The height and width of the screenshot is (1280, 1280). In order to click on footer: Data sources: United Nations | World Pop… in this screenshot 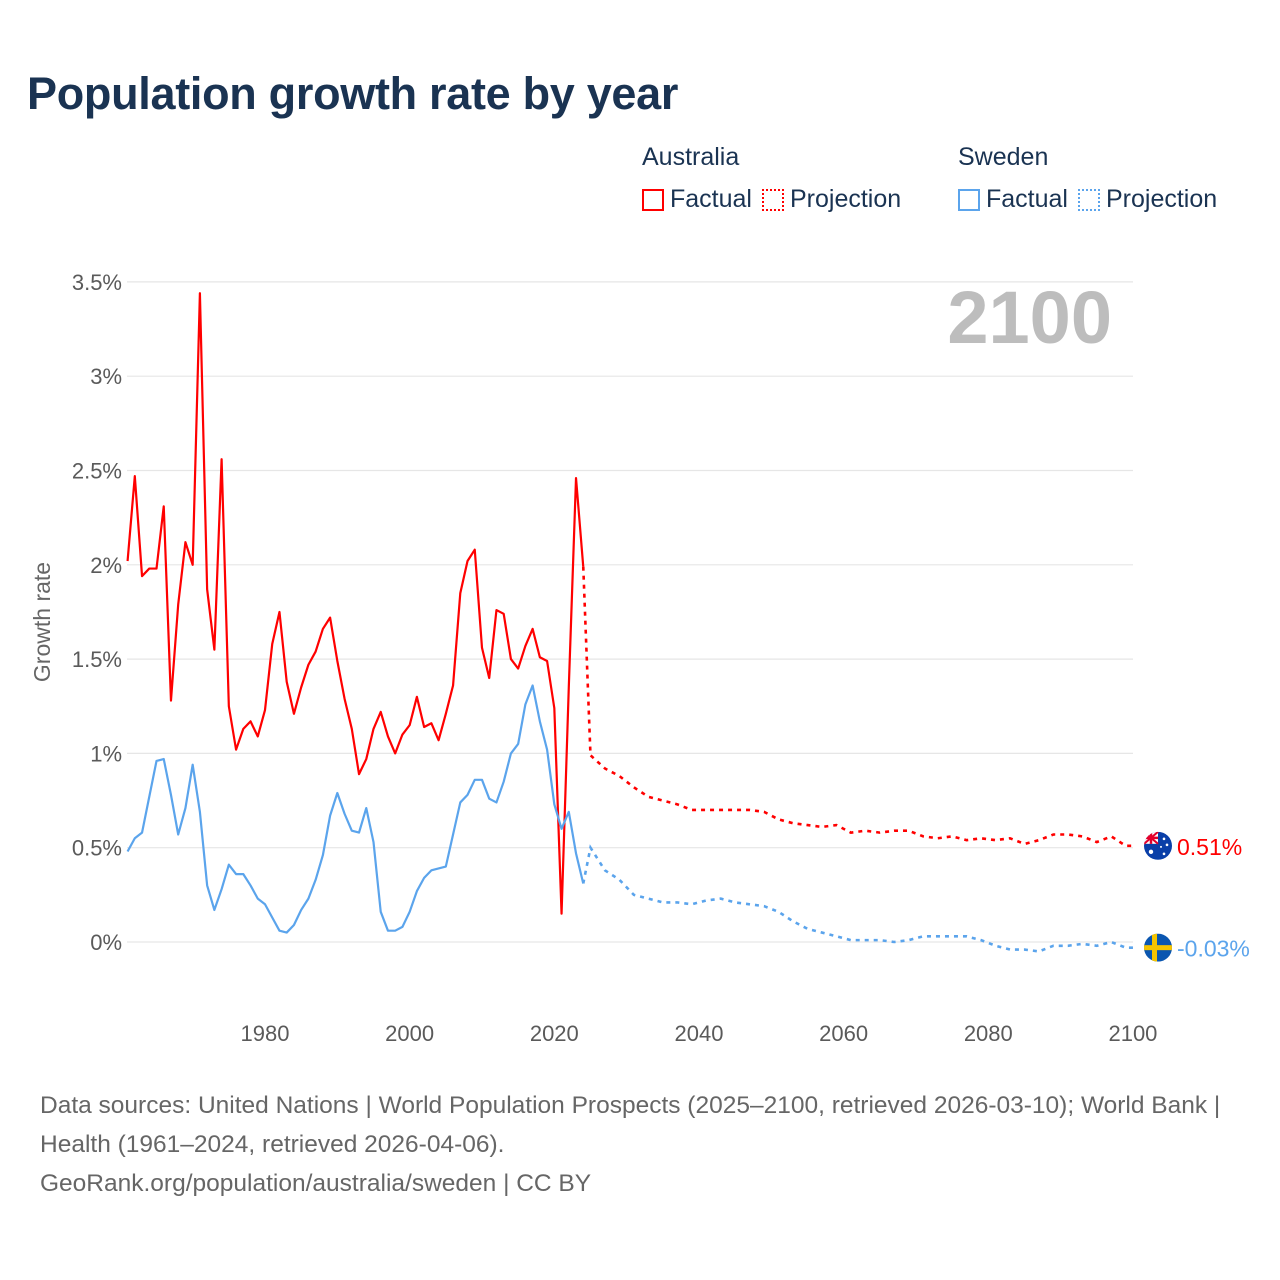, I will do `click(635, 1144)`.